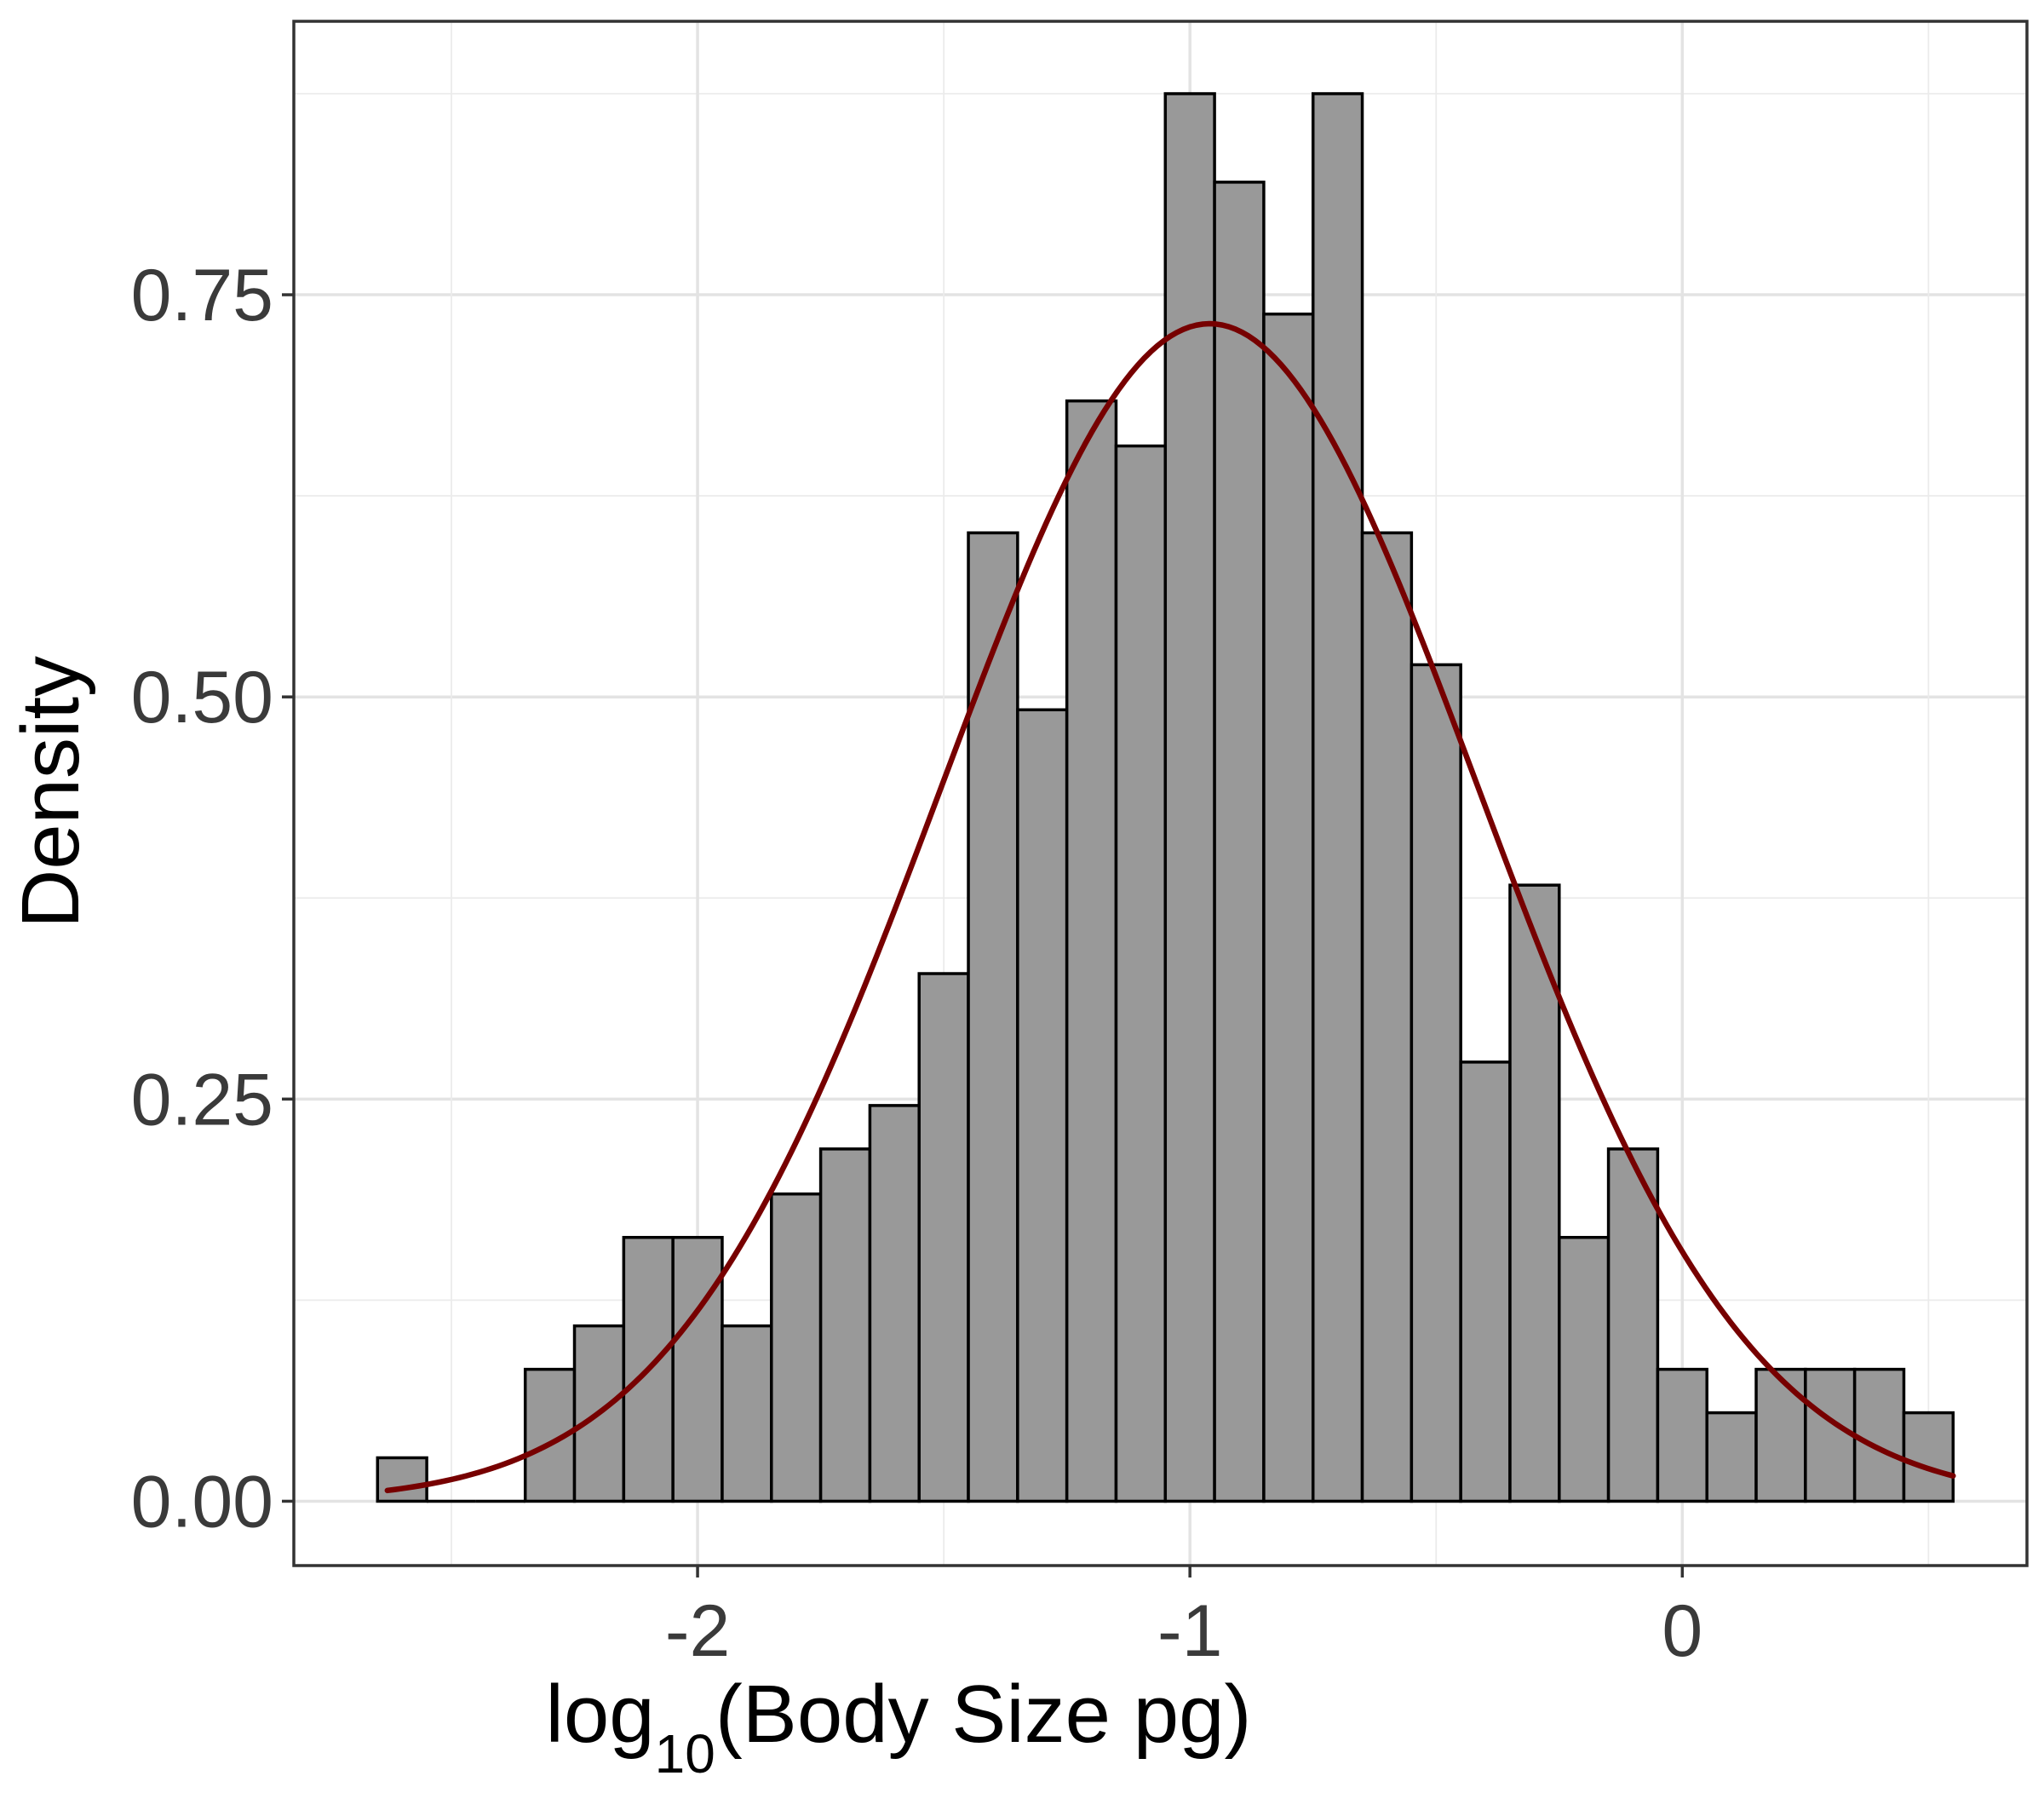 The image size is (2044, 1793). I want to click on y-axis-title: Density, so click(50, 792).